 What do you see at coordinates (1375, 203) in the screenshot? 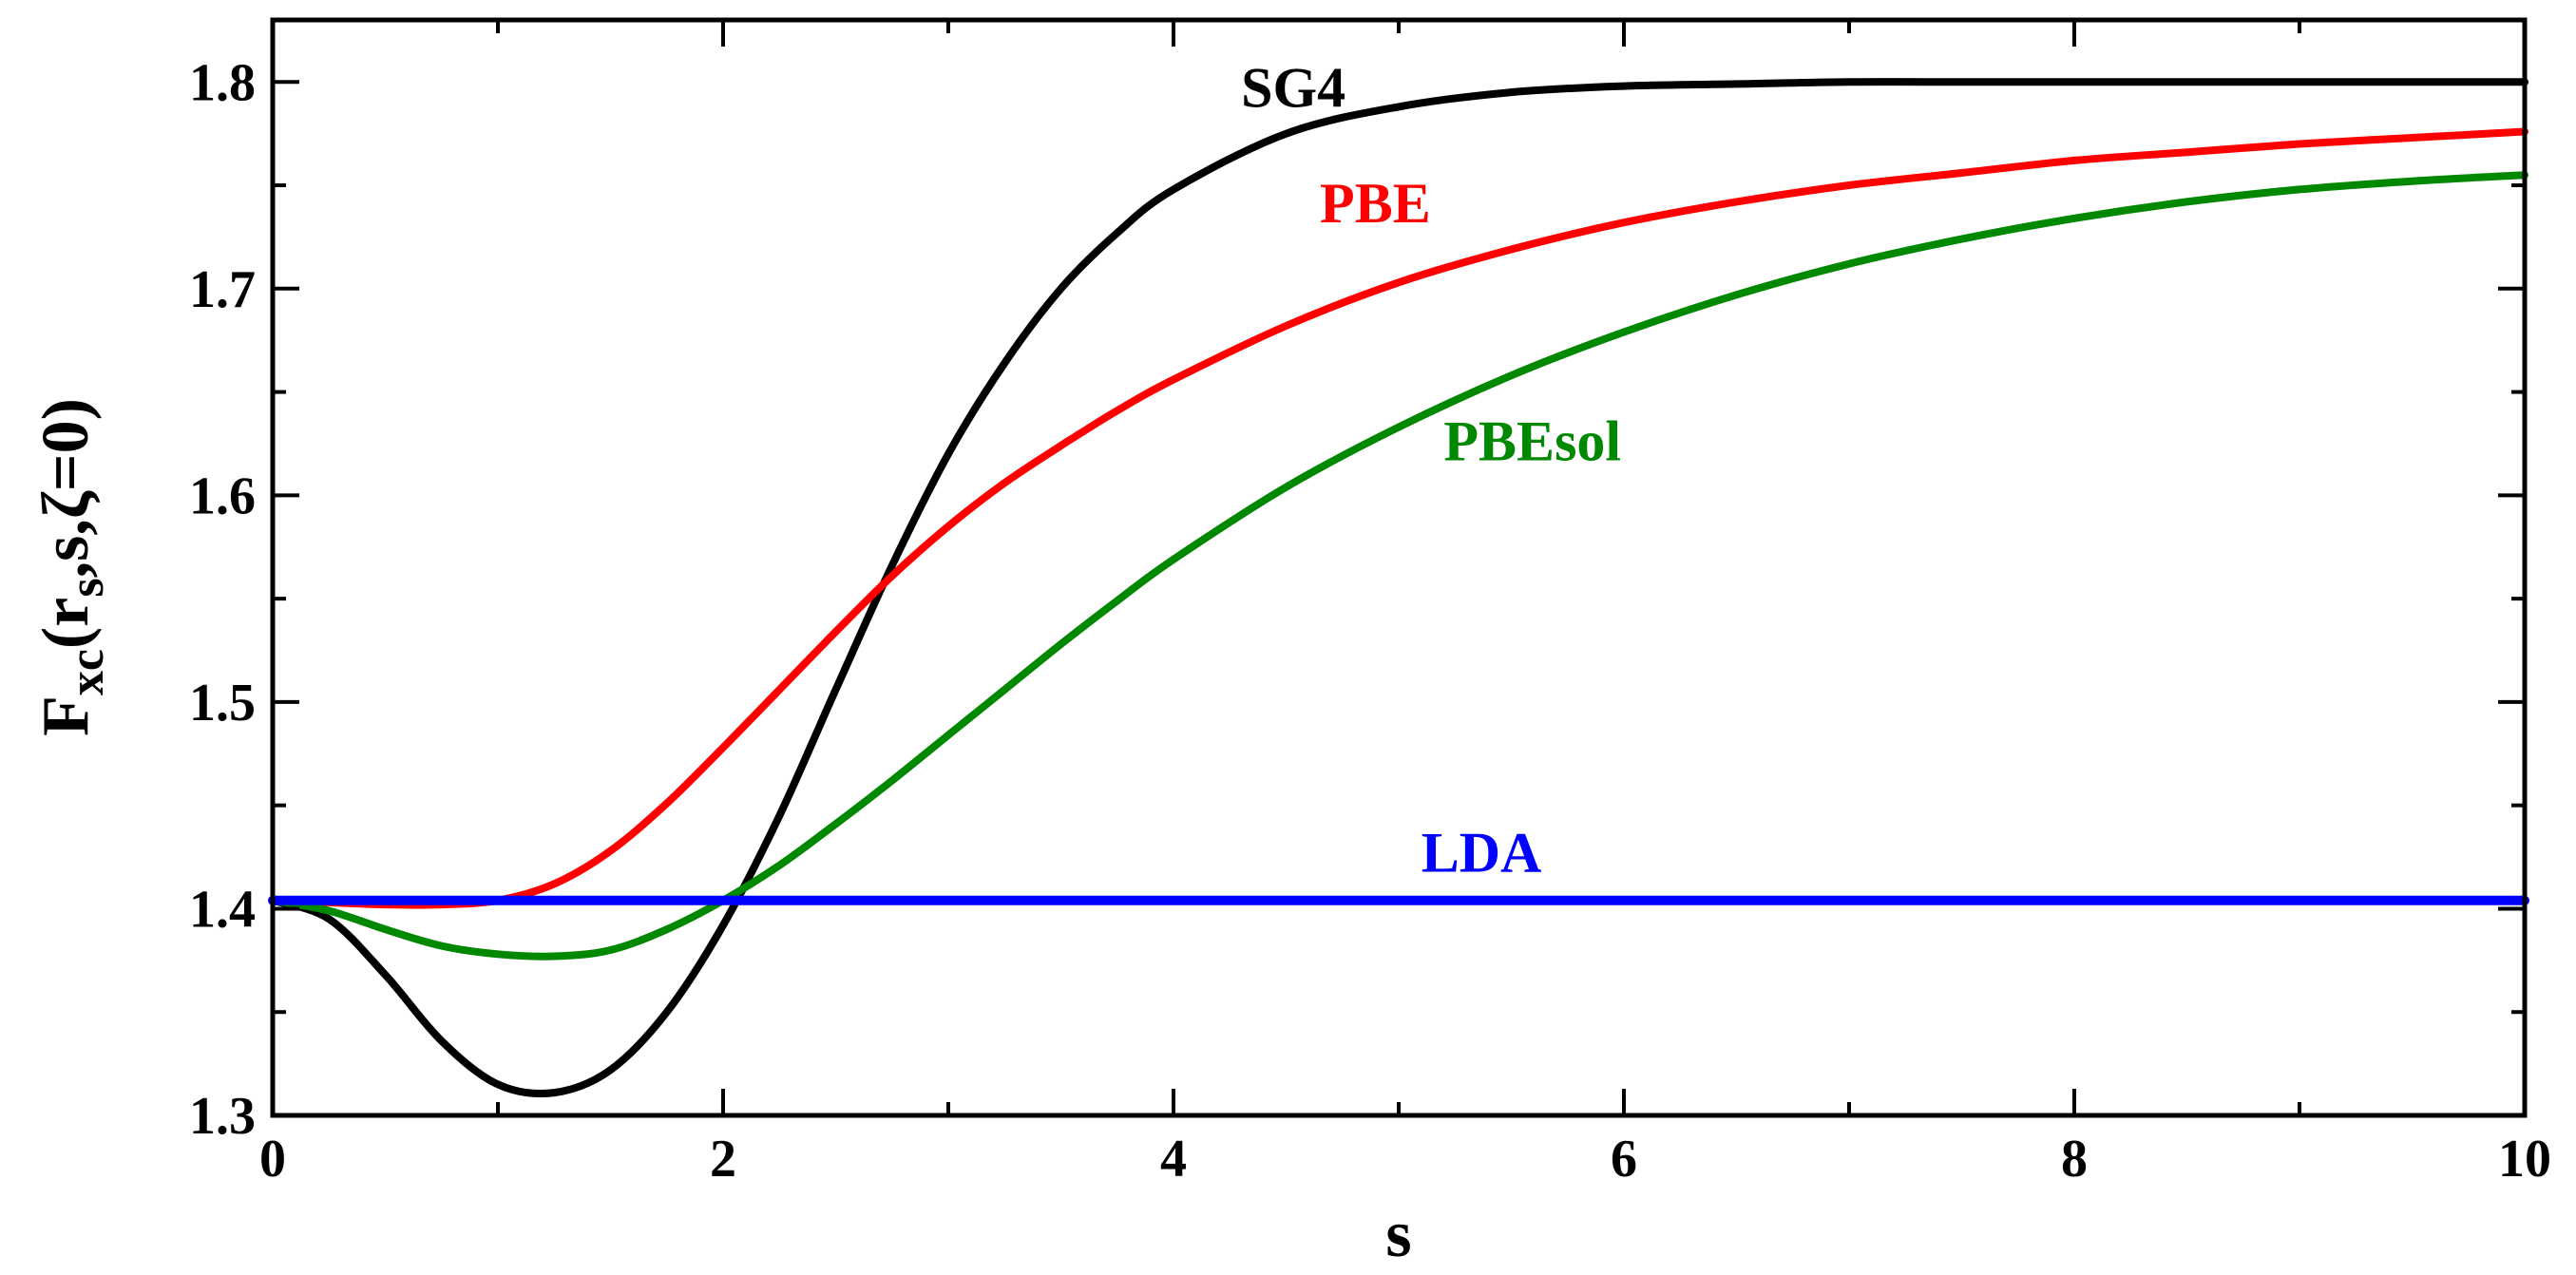
I see `series-label-pbe: PBE` at bounding box center [1375, 203].